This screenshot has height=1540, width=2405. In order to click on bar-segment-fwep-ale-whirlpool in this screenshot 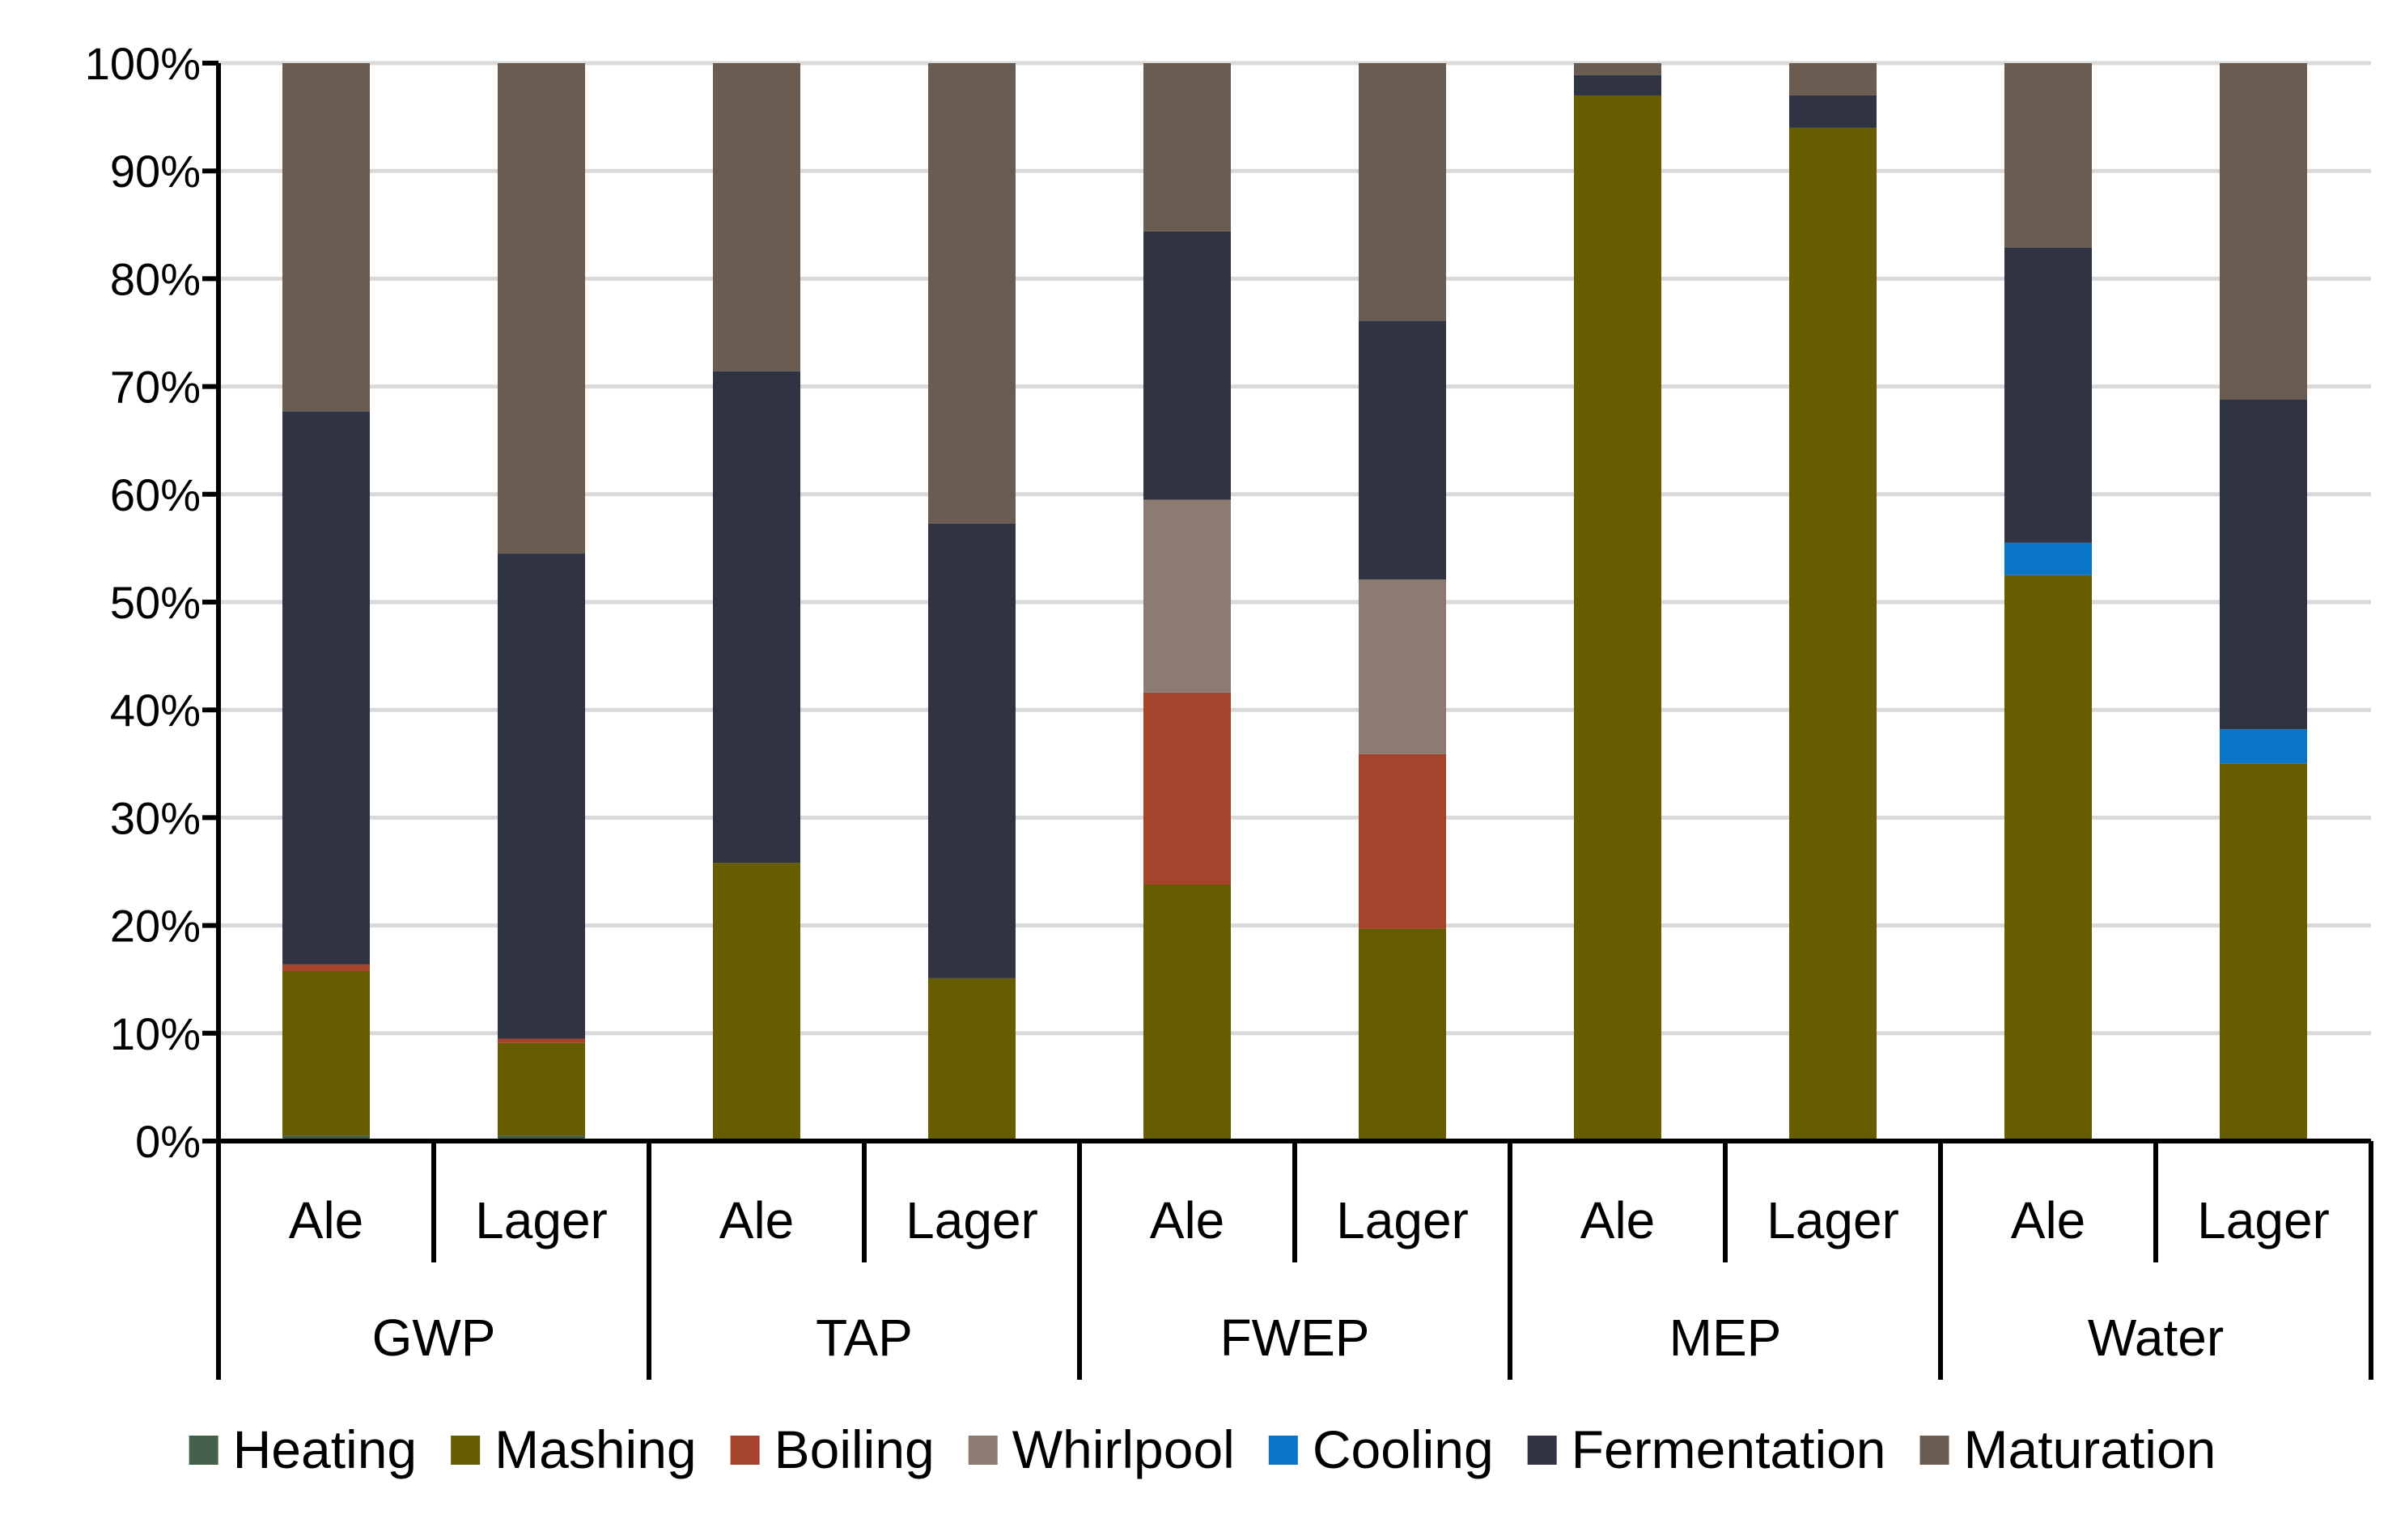, I will do `click(1187, 596)`.